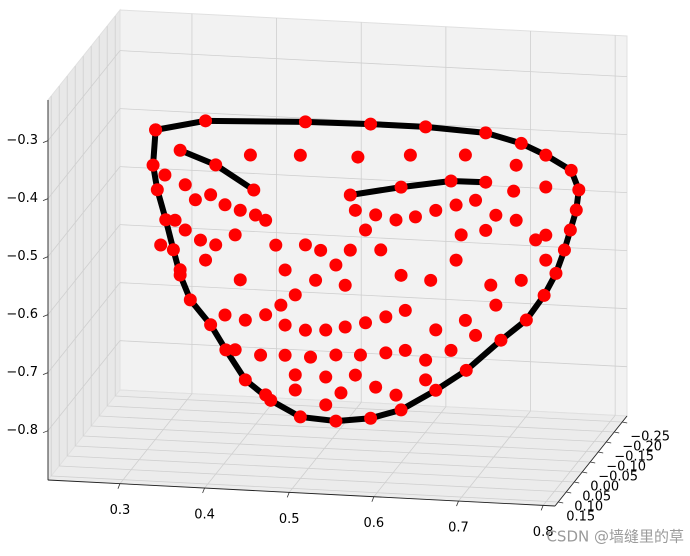 This screenshot has width=690, height=556. Describe the element at coordinates (22, 430) in the screenshot. I see `z-tick-label: −0.8` at that location.